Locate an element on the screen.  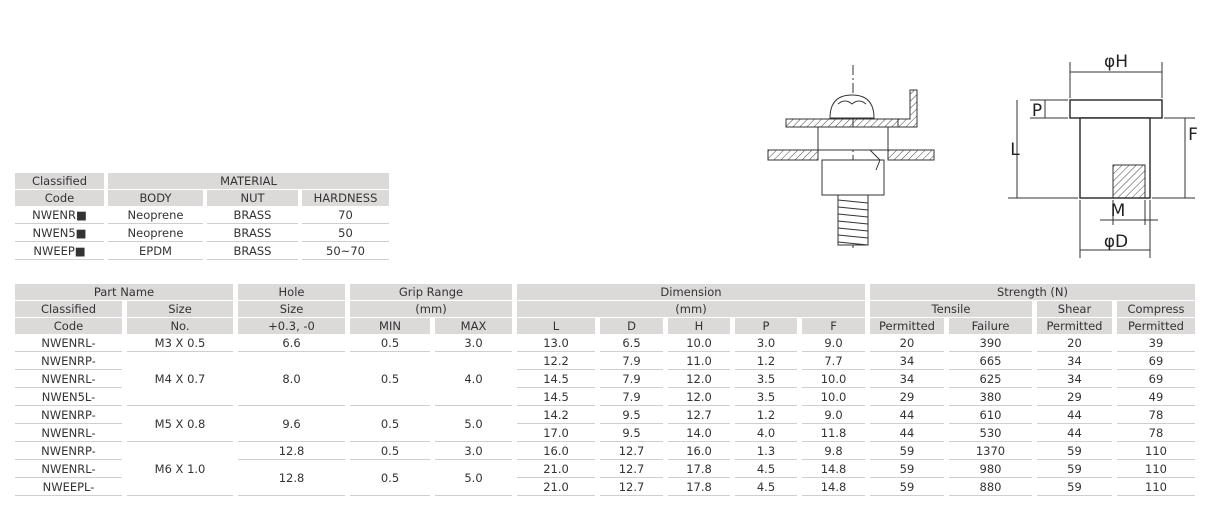
row: NWENRL- 14.5 7.9 12.0 3.5 10.0 34 625 34 69 is located at coordinates (605, 379).